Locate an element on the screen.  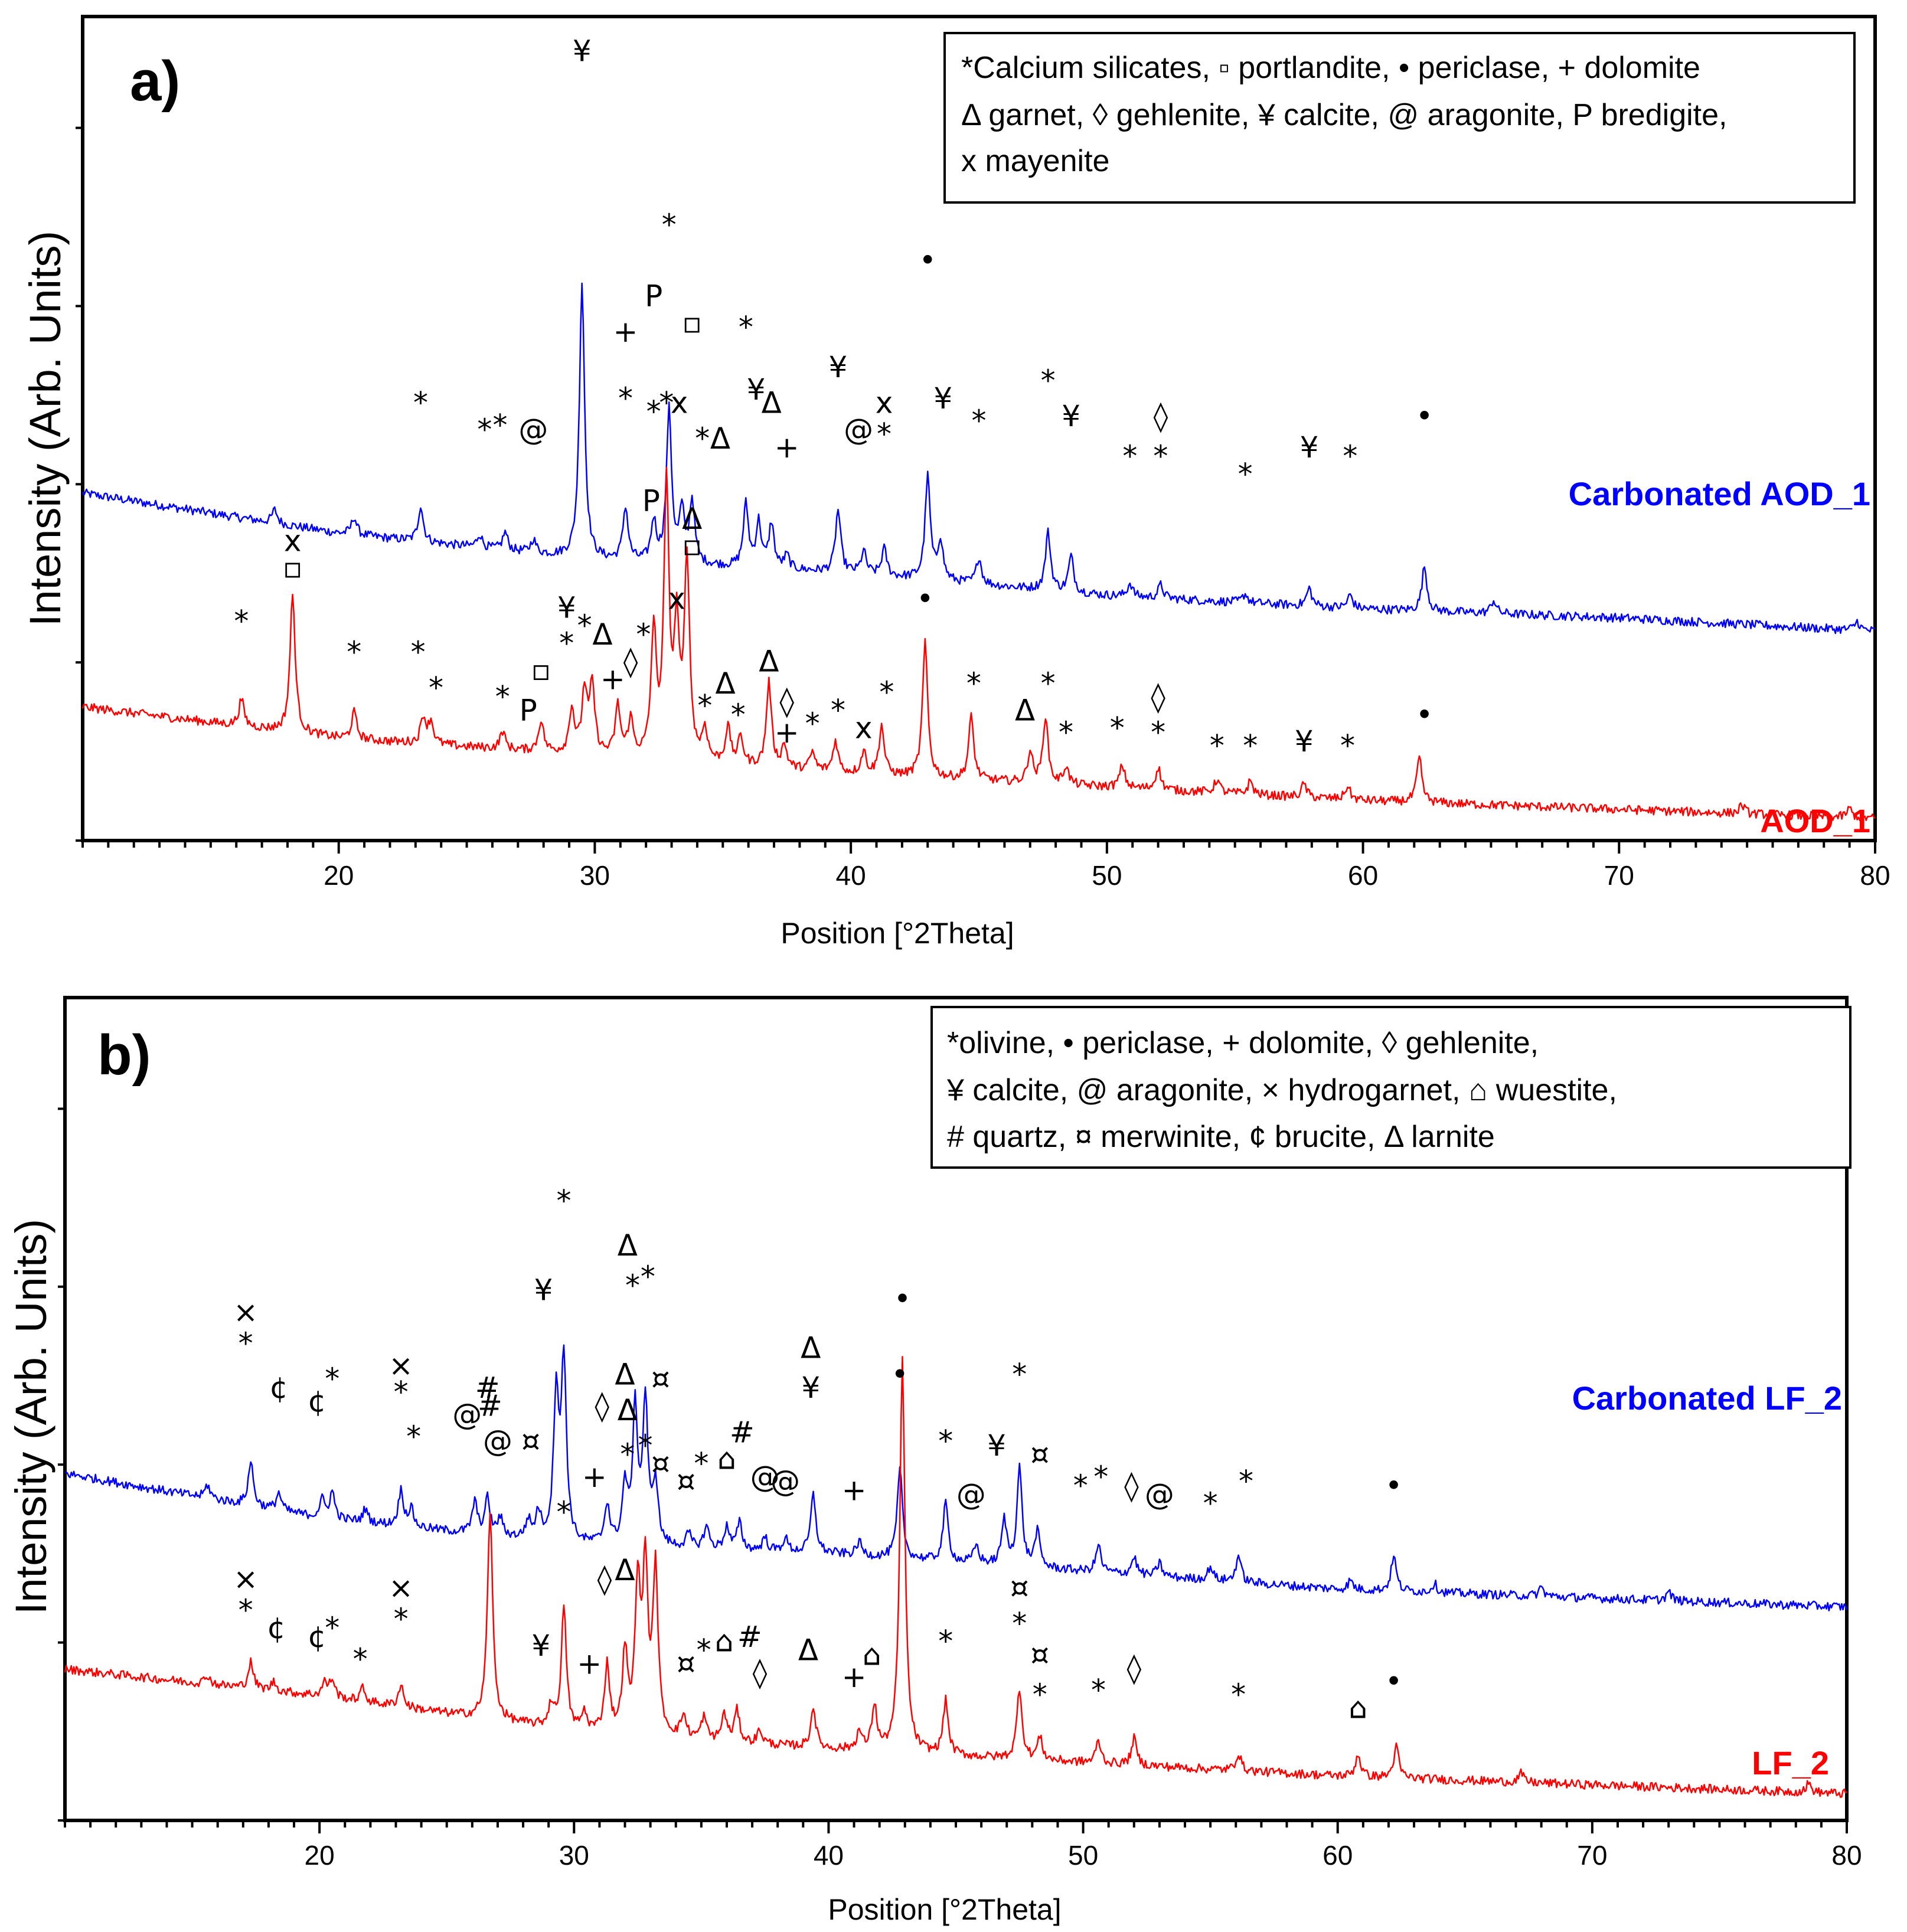
peak-marker-b-1-32: * is located at coordinates (1098, 1690).